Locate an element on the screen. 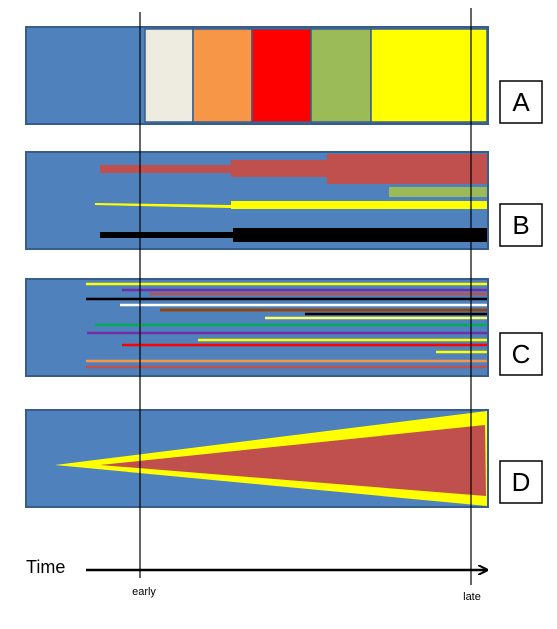 The image size is (557, 629). panel-a-segment-green is located at coordinates (341, 75).